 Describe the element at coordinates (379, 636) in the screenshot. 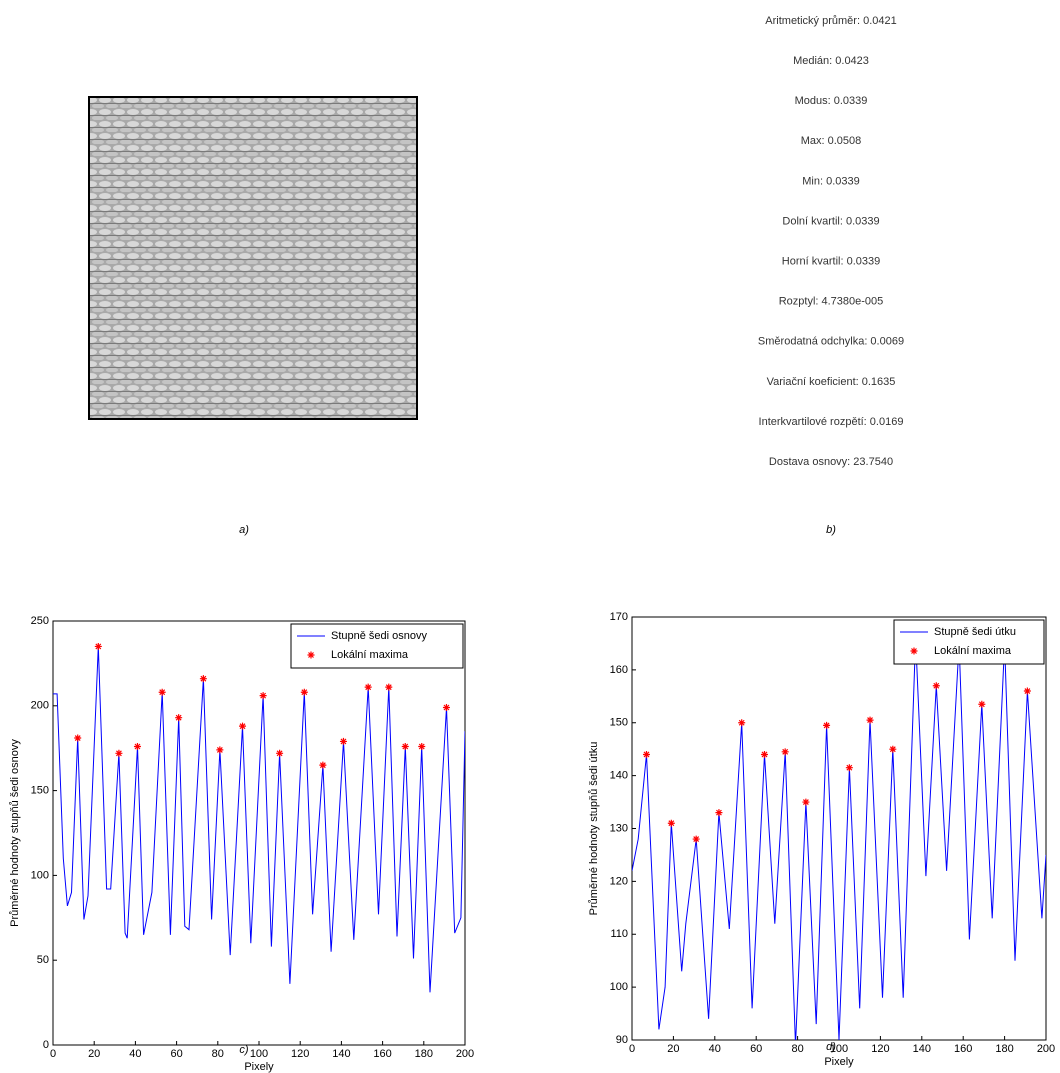

I see `legend-label: Stupně šedi osnovy` at that location.